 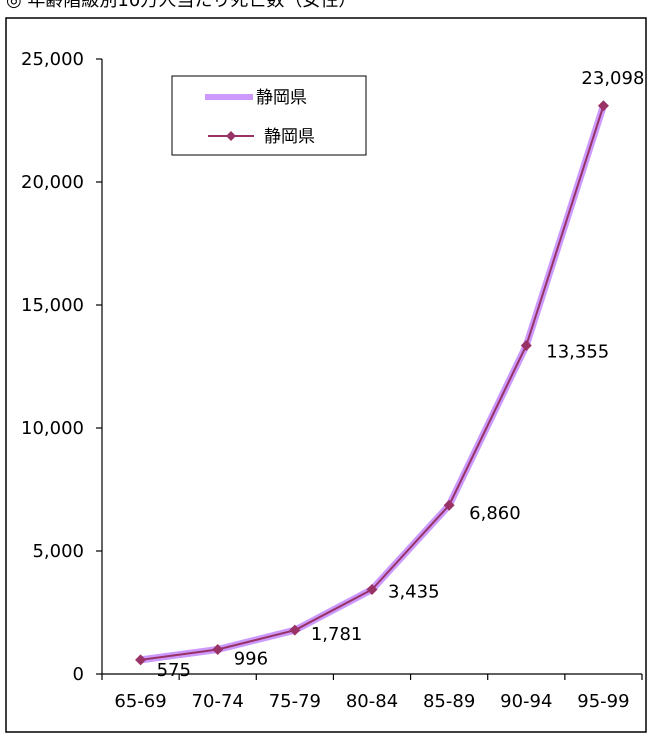 What do you see at coordinates (231, 136) in the screenshot?
I see `legend-swatch-diamond-marker` at bounding box center [231, 136].